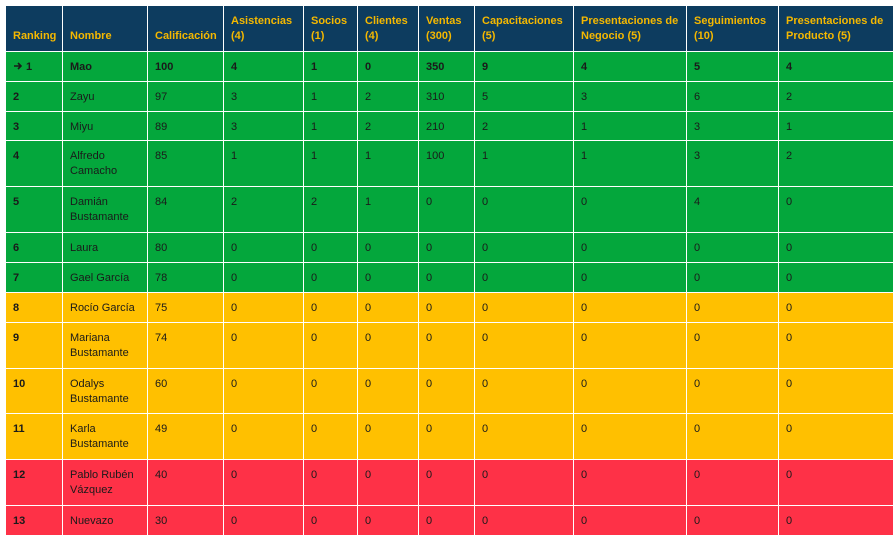 This screenshot has width=895, height=536. I want to click on table-row: 9 Mariana Bustamante 74 0 0 0 0 0 0 0 0, so click(449, 345).